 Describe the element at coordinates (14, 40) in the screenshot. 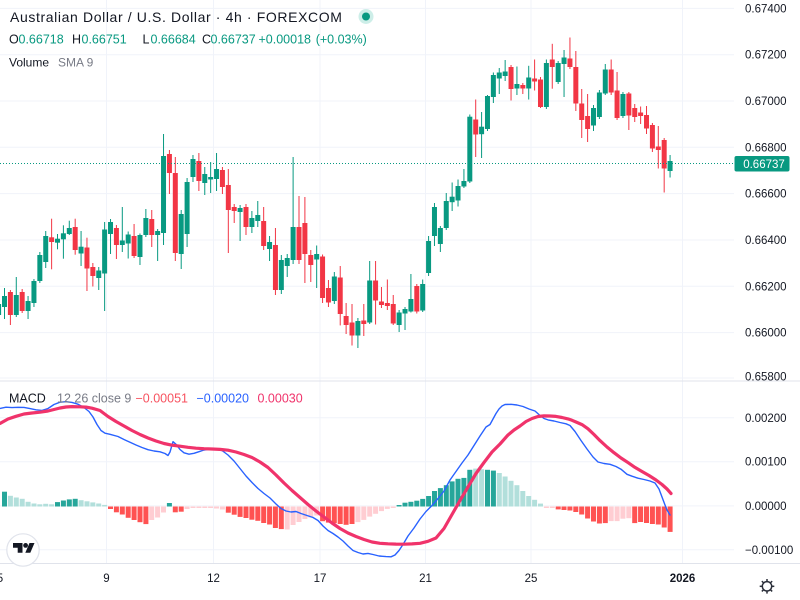

I see `svg-text: O` at that location.